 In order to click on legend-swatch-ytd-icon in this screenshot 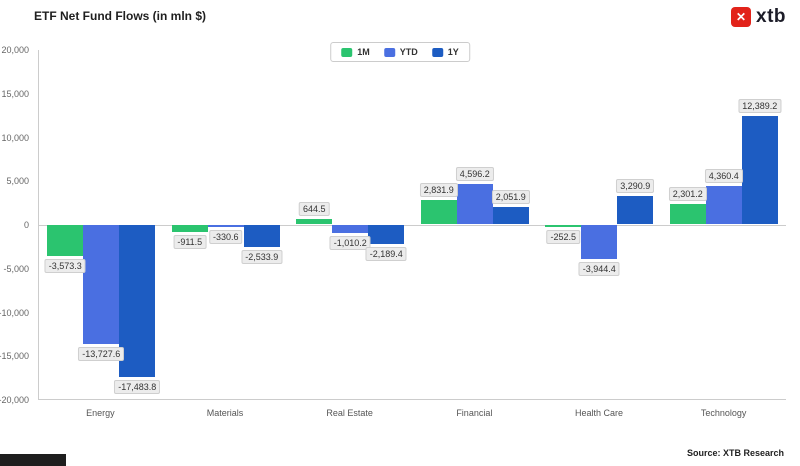, I will do `click(389, 52)`.